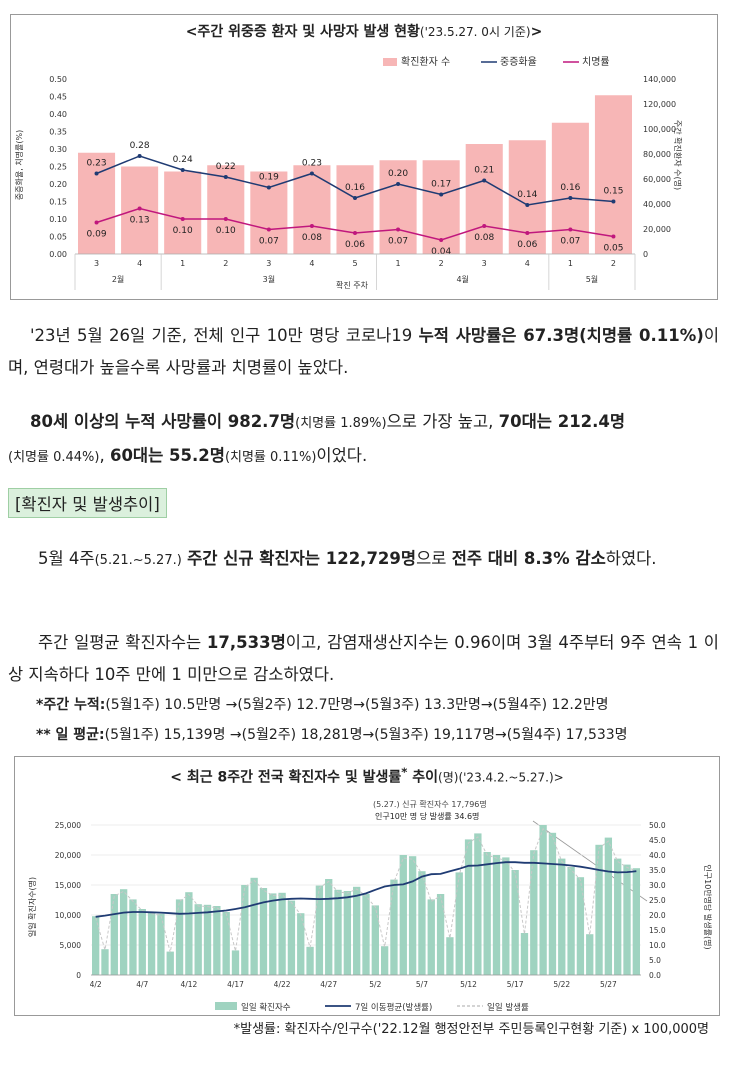 This screenshot has width=729, height=1069. I want to click on chart2-right-tick: 40.0, so click(657, 855).